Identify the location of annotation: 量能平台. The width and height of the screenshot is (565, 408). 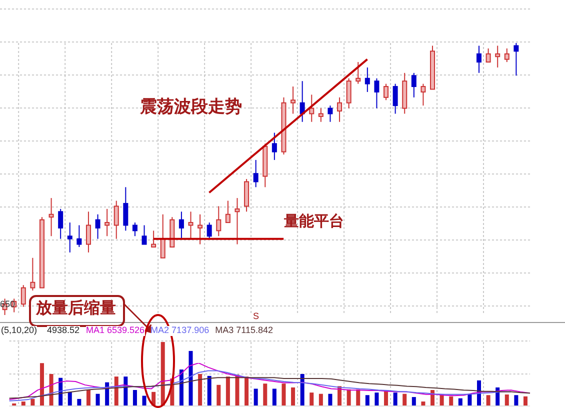
(314, 222).